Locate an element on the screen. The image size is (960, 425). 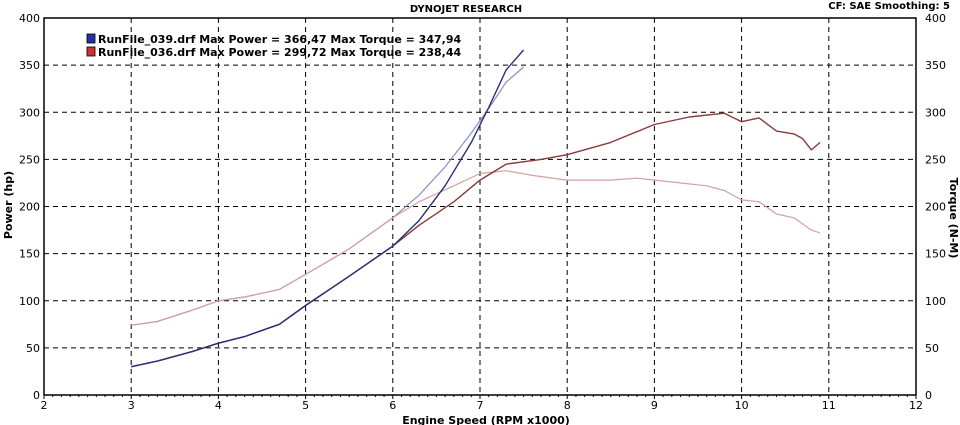
x-tick-label: 5 is located at coordinates (305, 405).